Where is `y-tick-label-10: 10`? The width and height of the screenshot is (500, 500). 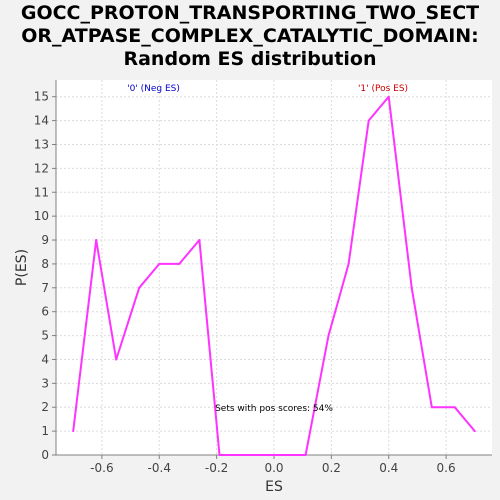
y-tick-label-10: 10 is located at coordinates (41, 216).